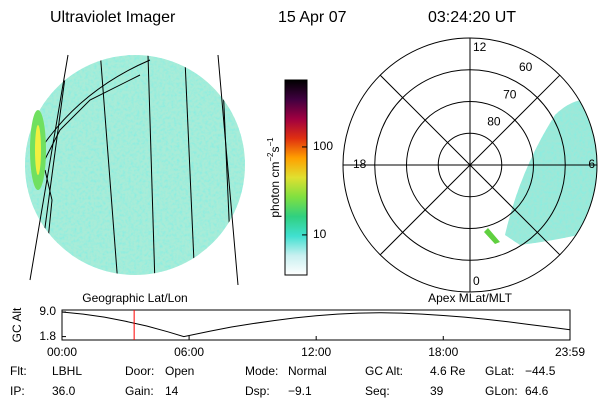 The height and width of the screenshot is (400, 600). What do you see at coordinates (384, 371) in the screenshot?
I see `field-label: GC Alt:` at bounding box center [384, 371].